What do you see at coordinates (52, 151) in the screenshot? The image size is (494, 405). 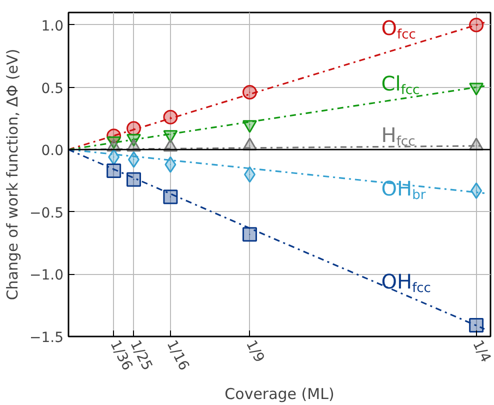 I see `y-tick-label: 0.0` at bounding box center [52, 151].